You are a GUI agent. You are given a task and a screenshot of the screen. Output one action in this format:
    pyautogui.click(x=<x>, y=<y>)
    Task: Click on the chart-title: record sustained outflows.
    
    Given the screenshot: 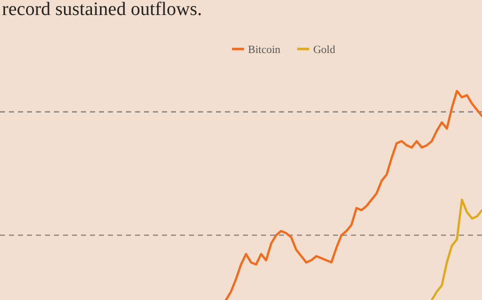 What is the action you would take?
    pyautogui.click(x=102, y=10)
    